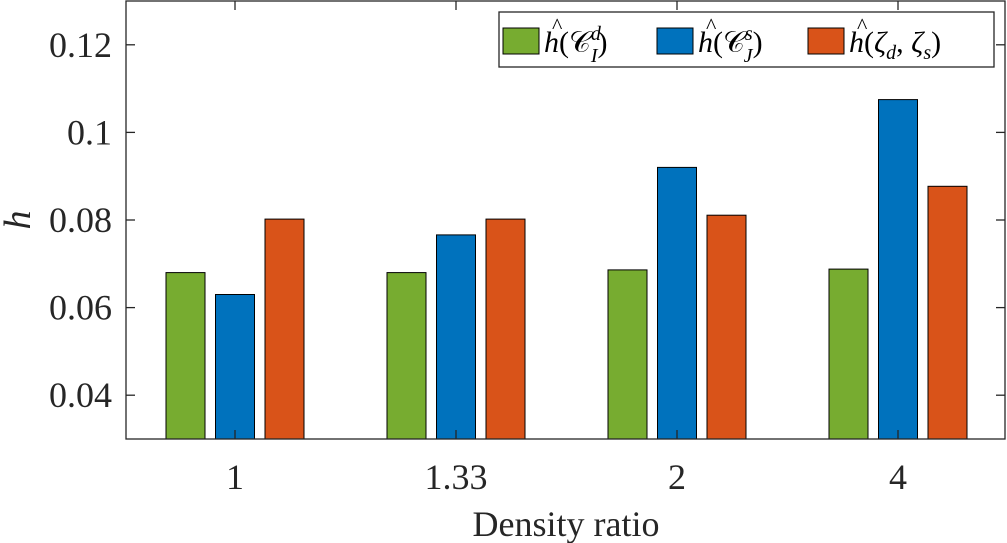  What do you see at coordinates (677, 477) in the screenshot?
I see `x-tick-label-2: 2` at bounding box center [677, 477].